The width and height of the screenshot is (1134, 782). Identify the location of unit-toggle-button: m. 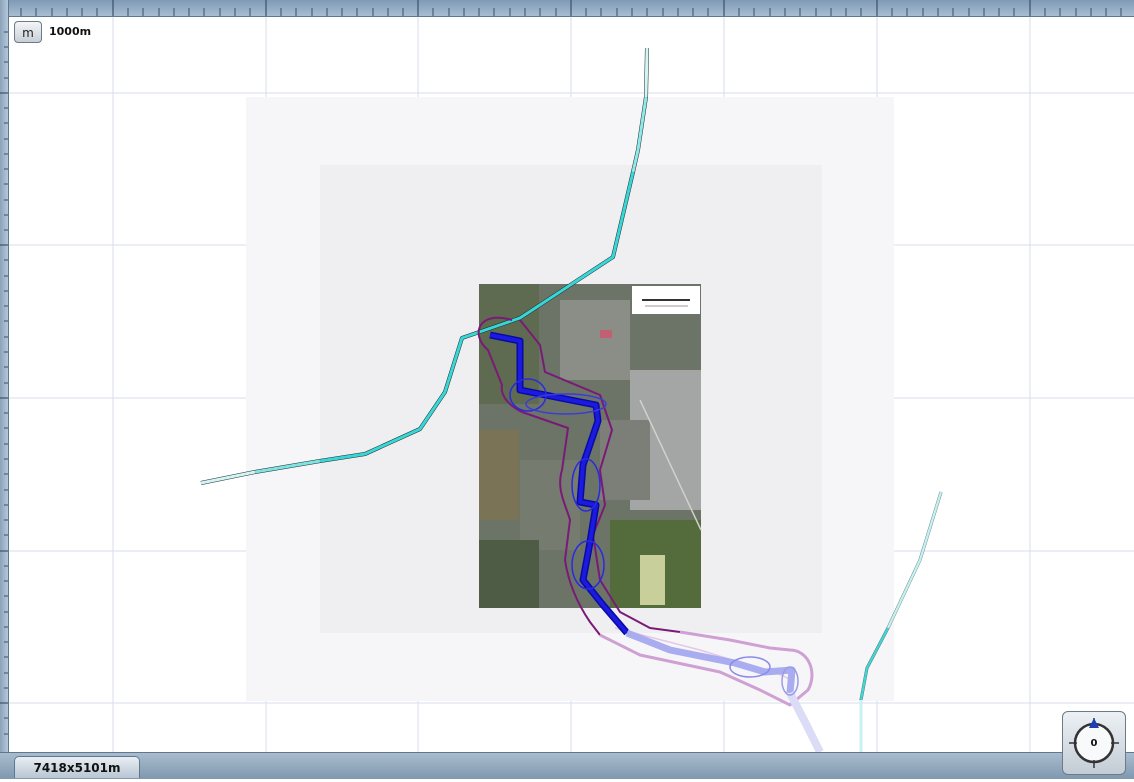
(28, 32).